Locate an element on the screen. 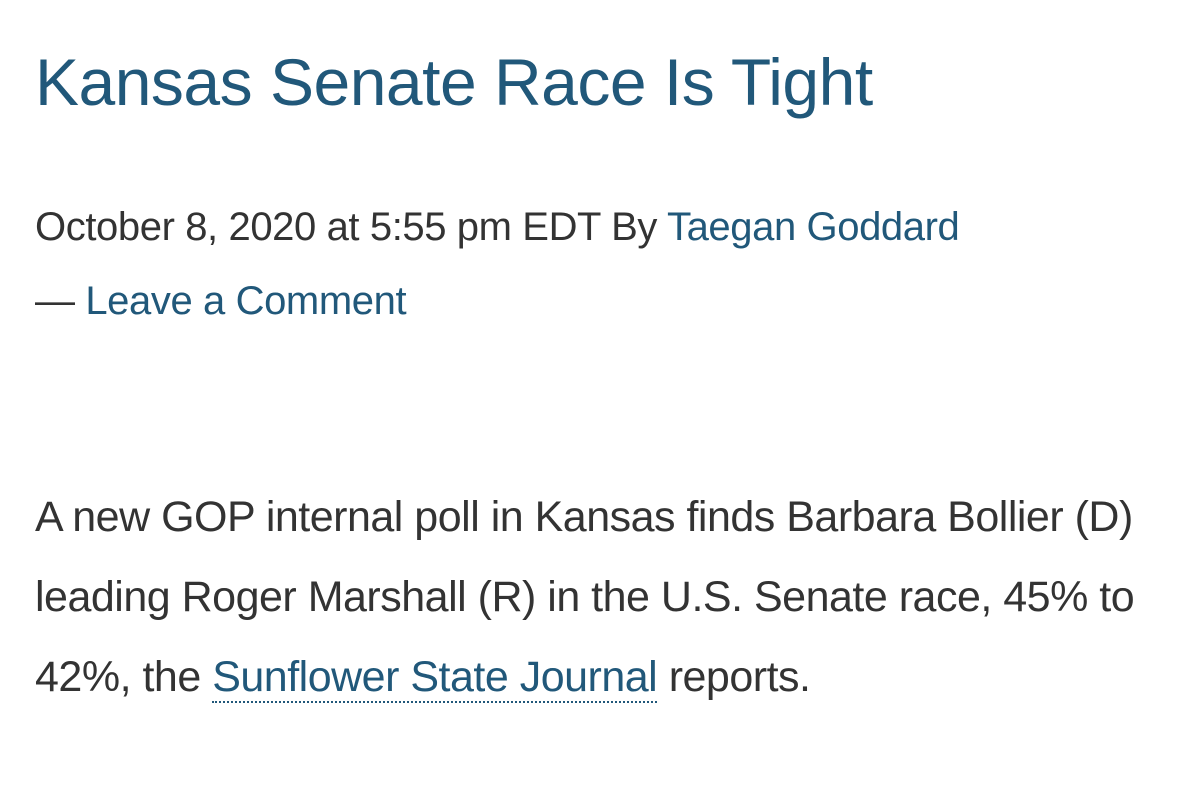 The height and width of the screenshot is (801, 1200). author-link: Taegan Goddard is located at coordinates (813, 227).